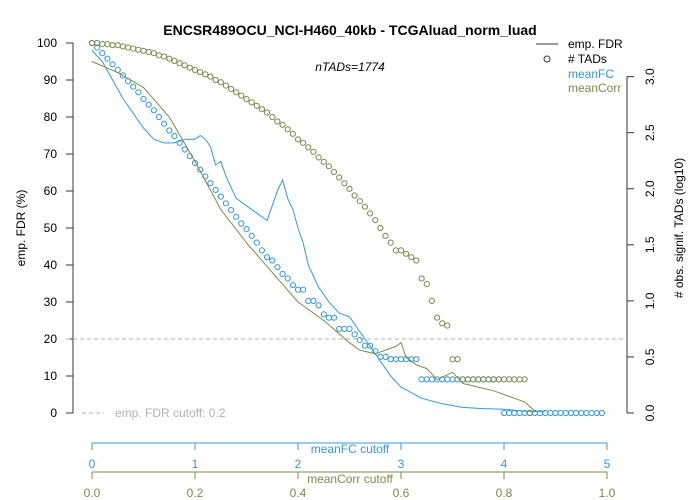 Image resolution: width=700 pixels, height=500 pixels. I want to click on y-left-tick-label: 100, so click(47, 43).